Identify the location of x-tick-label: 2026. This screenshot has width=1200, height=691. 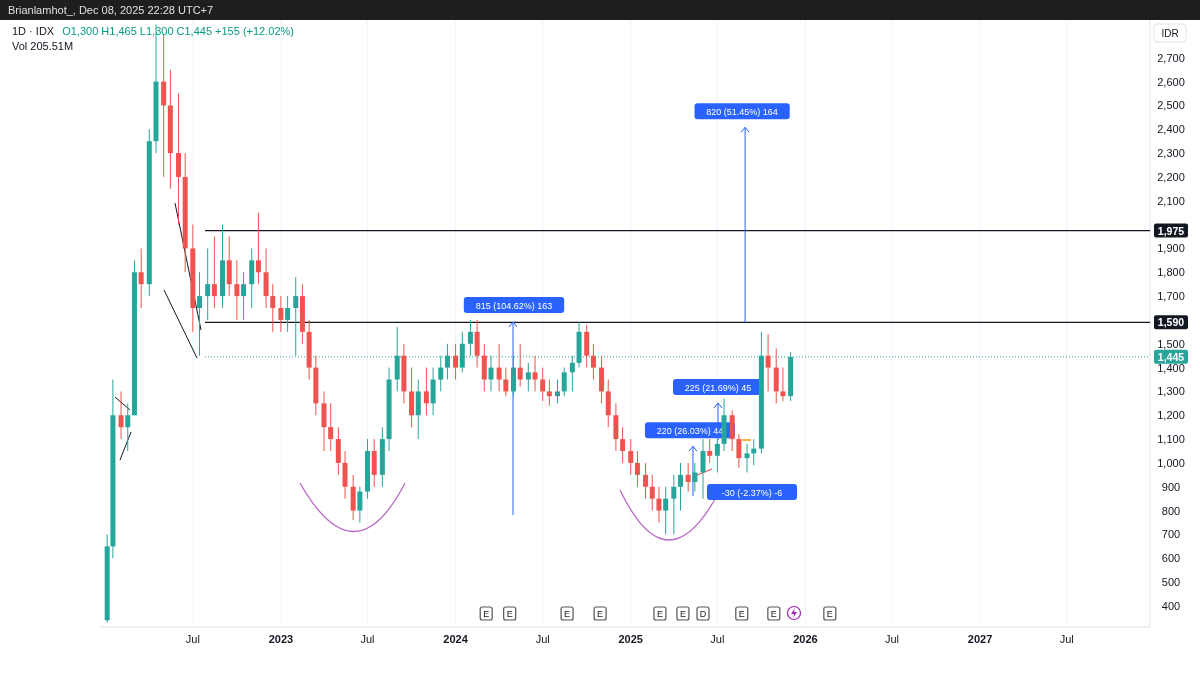
(805, 639).